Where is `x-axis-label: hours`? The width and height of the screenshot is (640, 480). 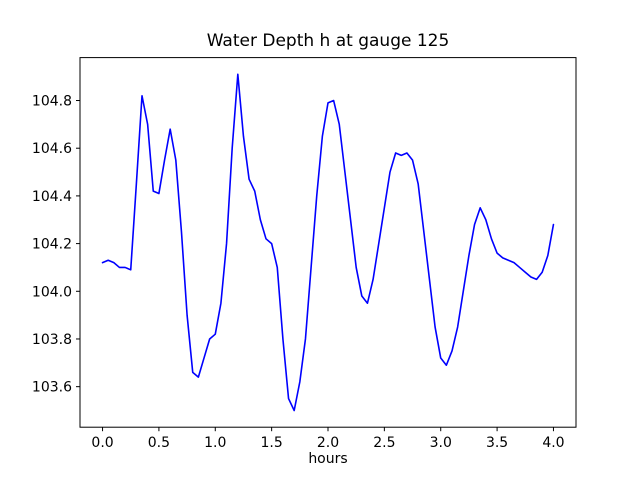
x-axis-label: hours is located at coordinates (328, 459).